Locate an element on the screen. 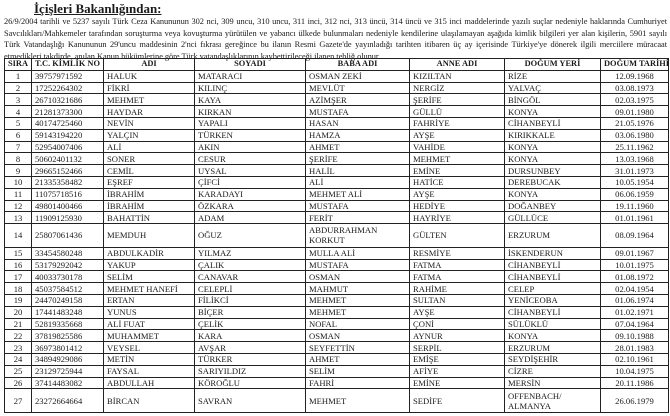 This screenshot has width=670, height=416. cell-sira: 25 is located at coordinates (18, 371).